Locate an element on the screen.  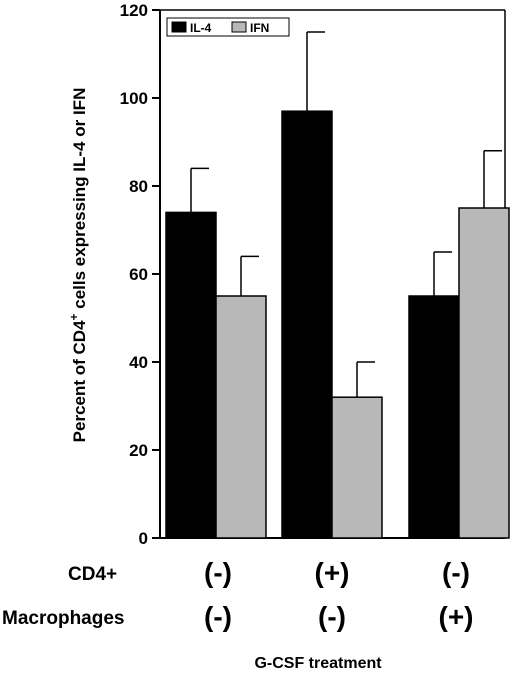
row-label-cd4: CD4+ is located at coordinates (92, 574).